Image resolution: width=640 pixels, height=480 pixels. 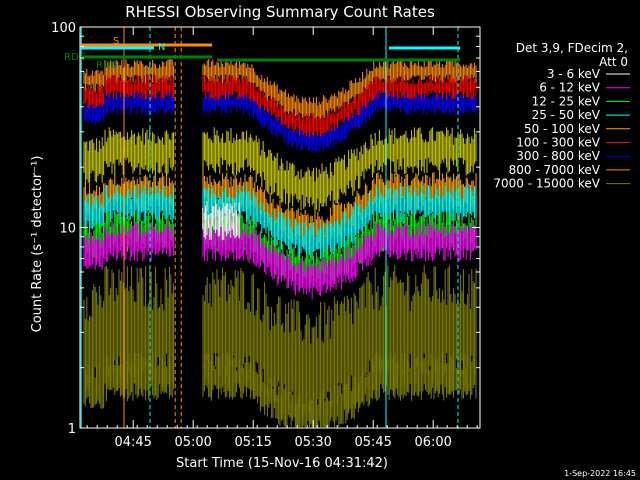 I want to click on legend-entry-label: 100 - 300 keV, so click(x=558, y=143).